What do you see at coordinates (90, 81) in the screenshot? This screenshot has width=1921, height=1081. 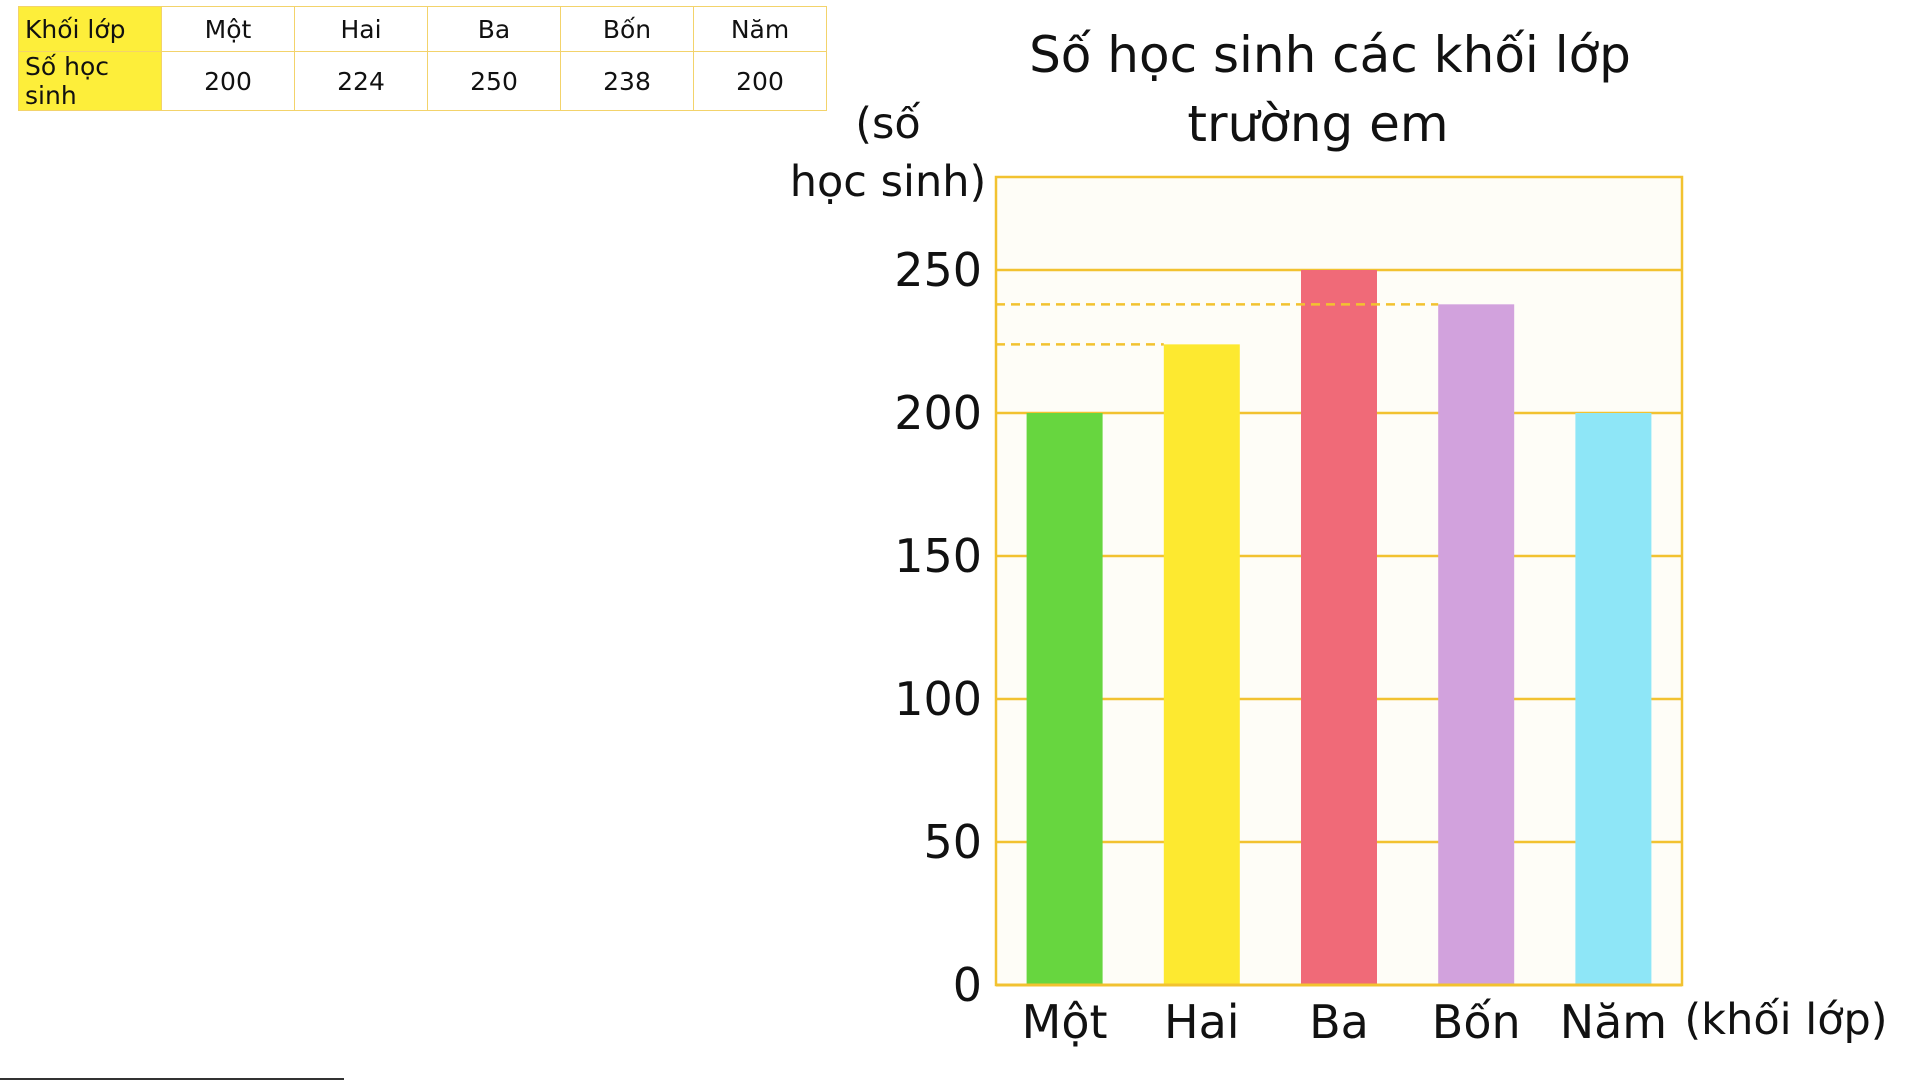 I see `table-value-label: Số học sinh` at bounding box center [90, 81].